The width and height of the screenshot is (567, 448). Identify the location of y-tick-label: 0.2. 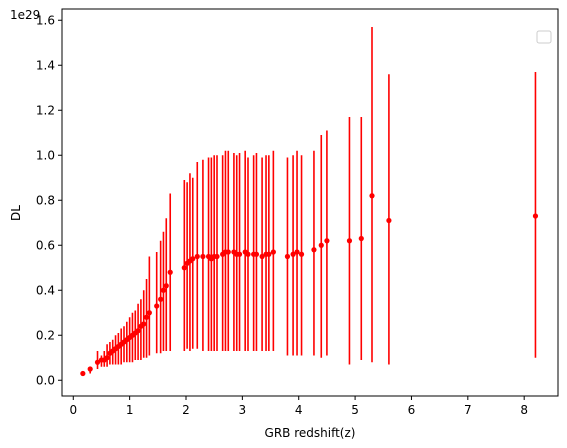
(45, 335).